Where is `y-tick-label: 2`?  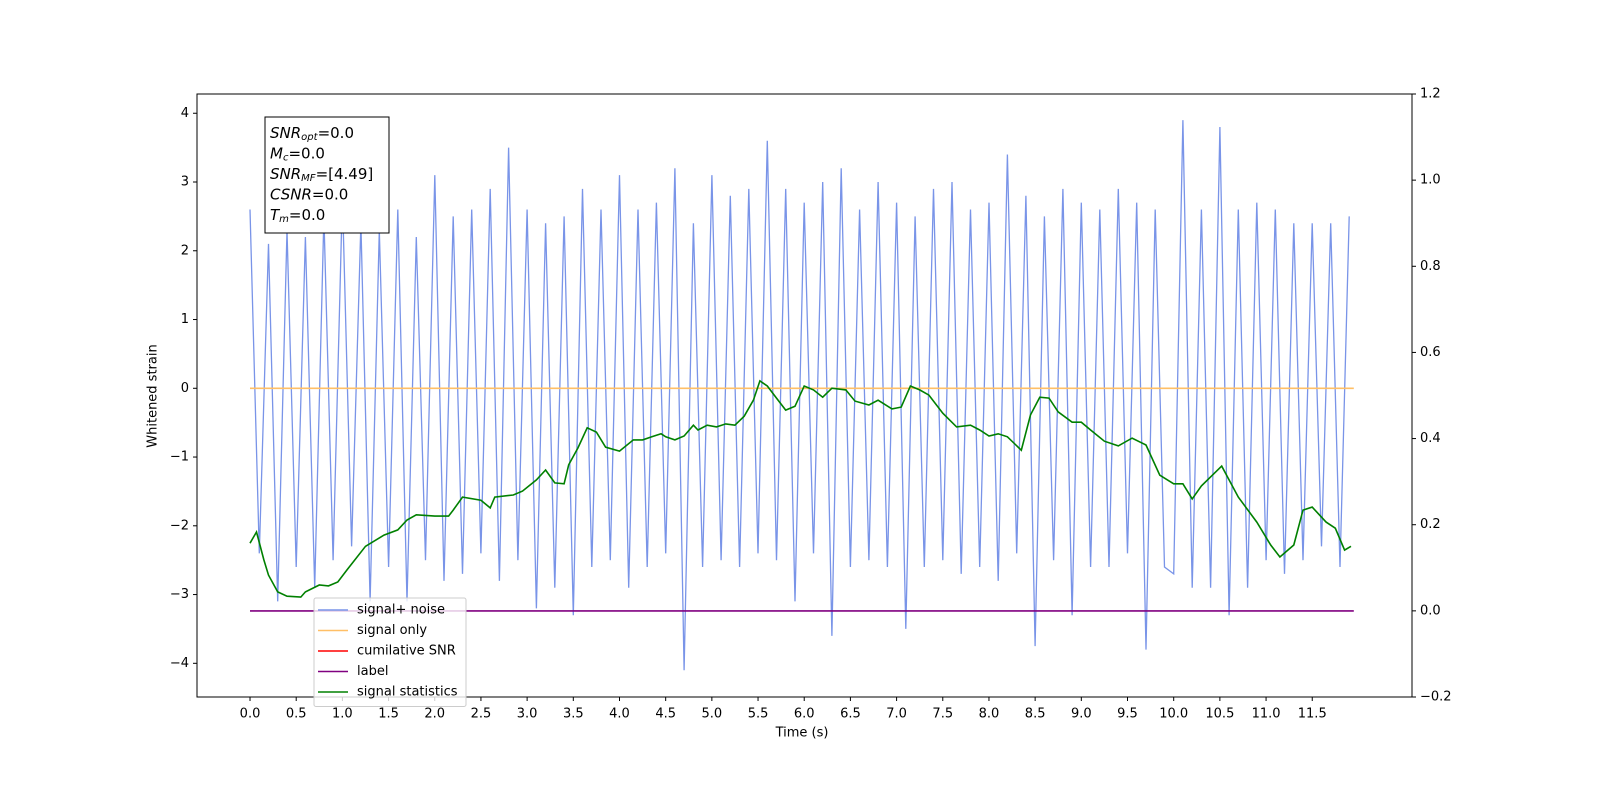 y-tick-label: 2 is located at coordinates (185, 250).